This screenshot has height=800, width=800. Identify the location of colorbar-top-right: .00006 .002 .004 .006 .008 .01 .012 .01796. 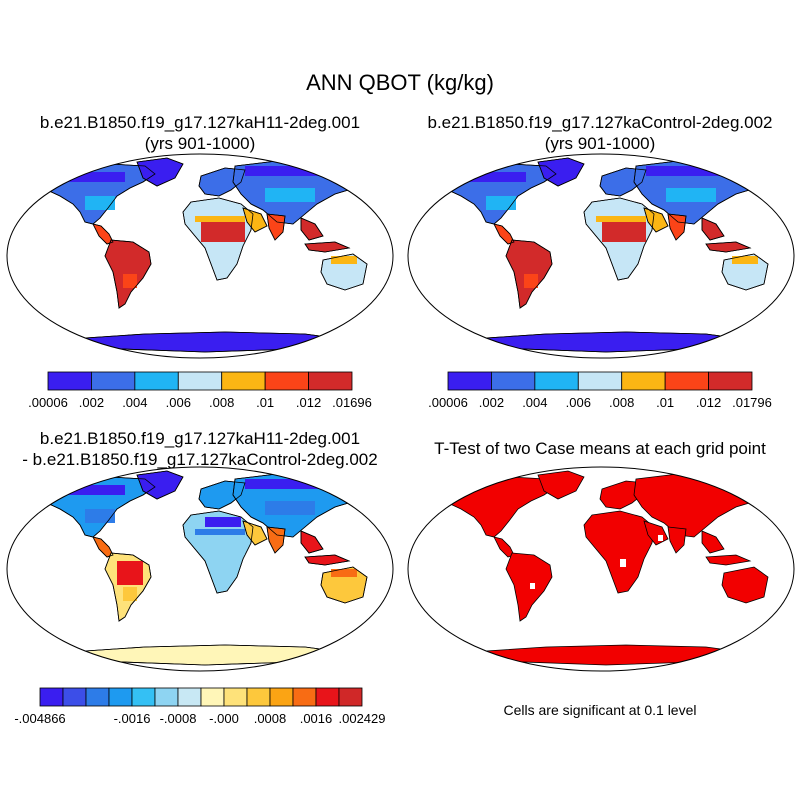
(600, 390).